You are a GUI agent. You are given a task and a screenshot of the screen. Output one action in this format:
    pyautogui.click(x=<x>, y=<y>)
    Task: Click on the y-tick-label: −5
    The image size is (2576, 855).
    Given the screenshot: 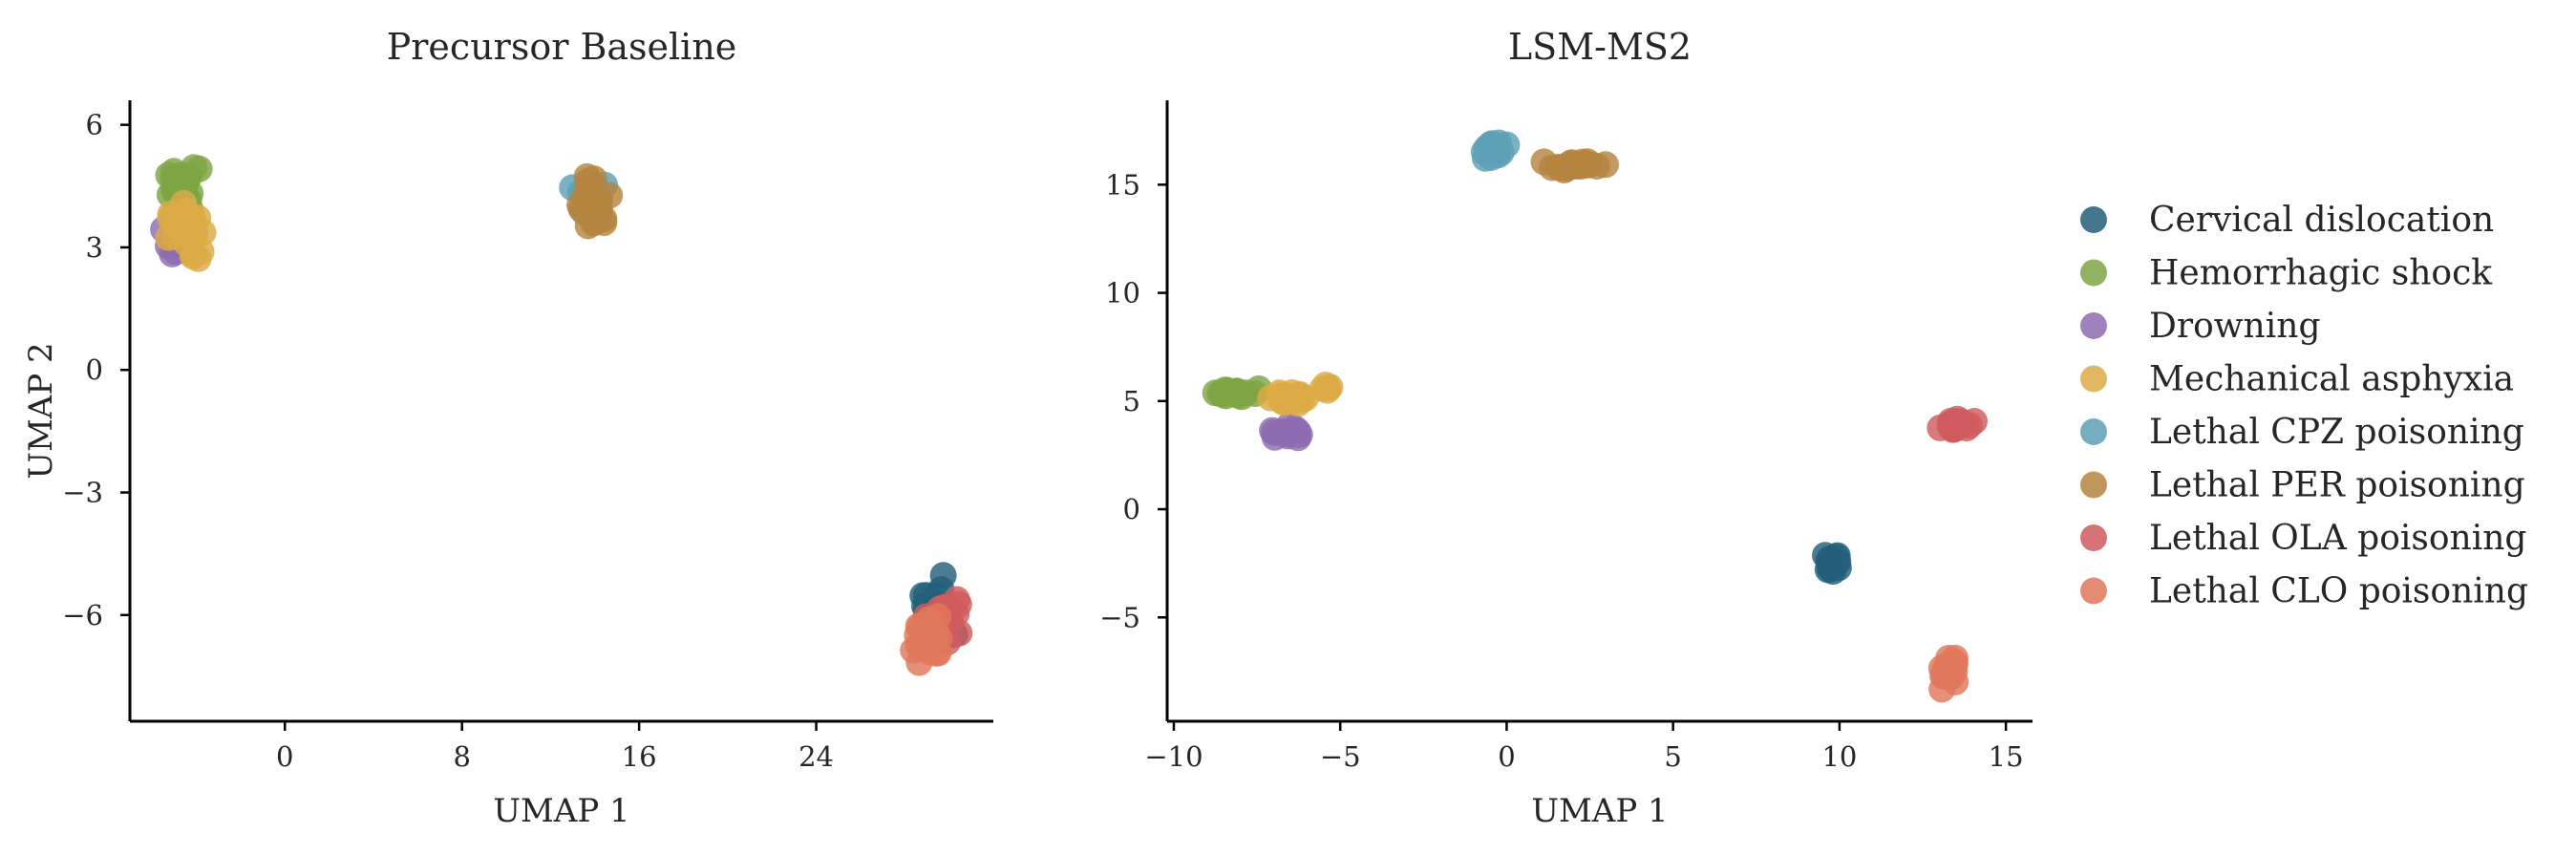 What is the action you would take?
    pyautogui.click(x=1119, y=617)
    